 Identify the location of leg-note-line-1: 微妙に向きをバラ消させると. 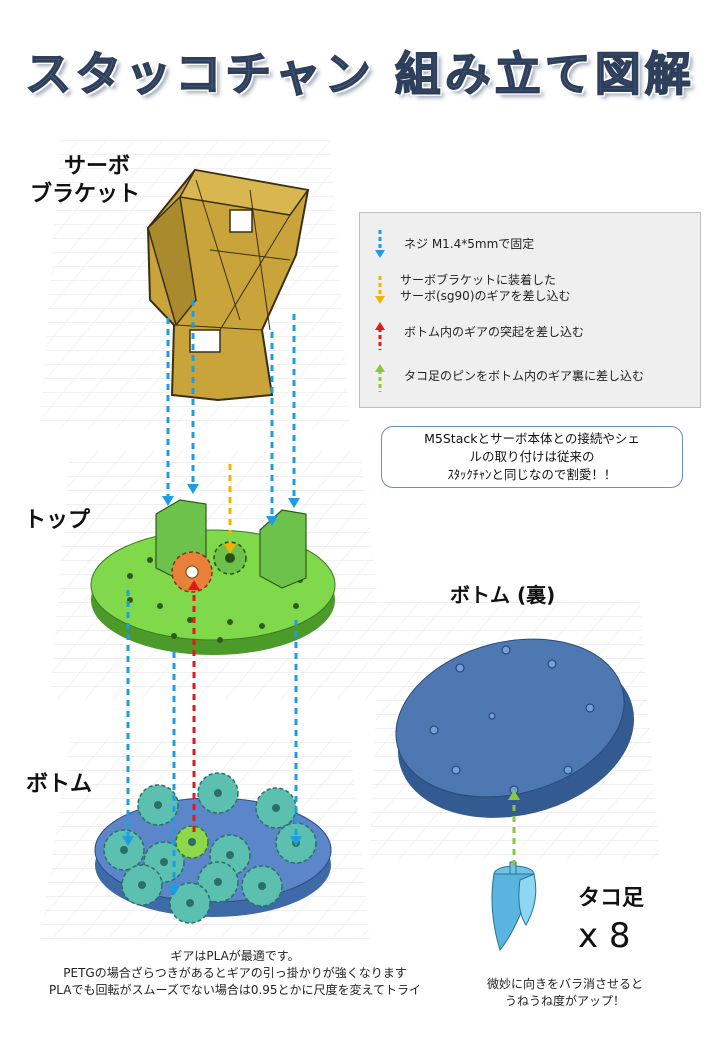
(564, 984).